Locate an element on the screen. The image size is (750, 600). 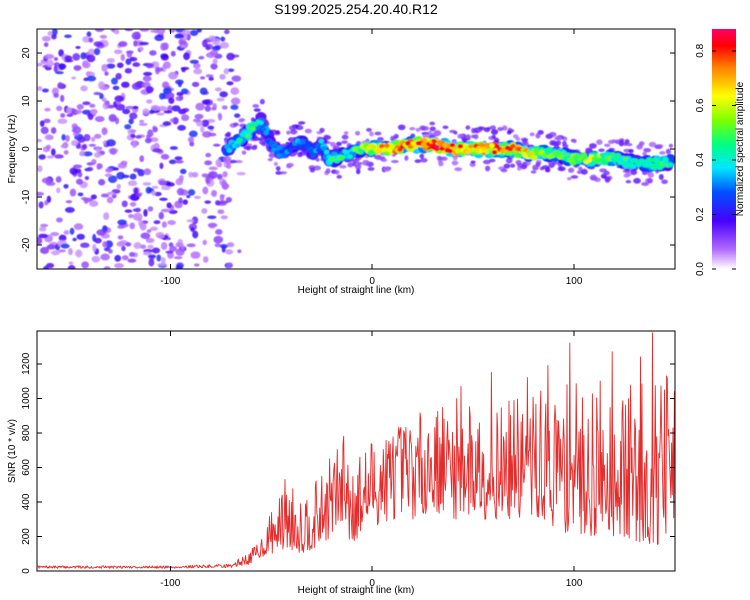
spectrogram-x-label: Height of straight line (km) is located at coordinates (356, 290).